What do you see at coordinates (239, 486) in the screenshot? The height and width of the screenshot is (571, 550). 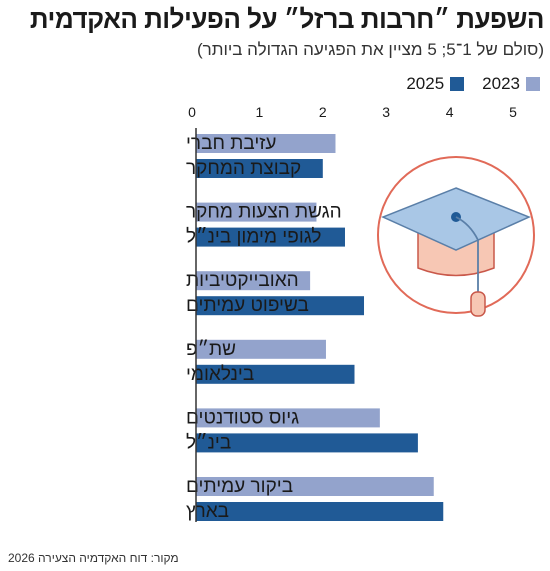 I see `category-label: ביקור עמיתים` at bounding box center [239, 486].